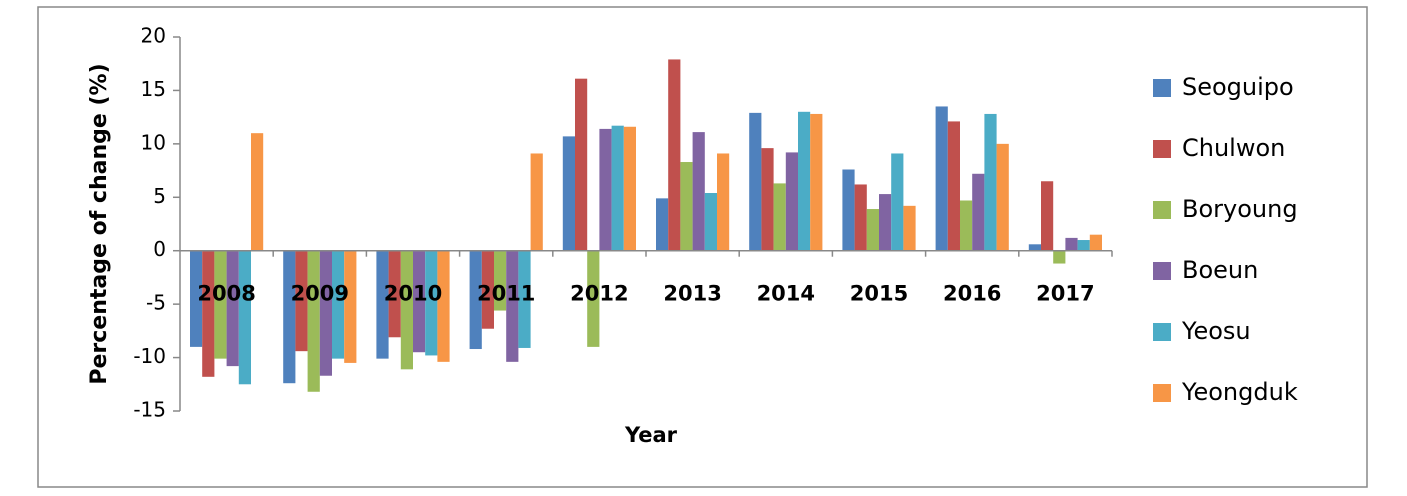 The image size is (1407, 496). Describe the element at coordinates (786, 294) in the screenshot. I see `x-tick-label: 2014` at that location.